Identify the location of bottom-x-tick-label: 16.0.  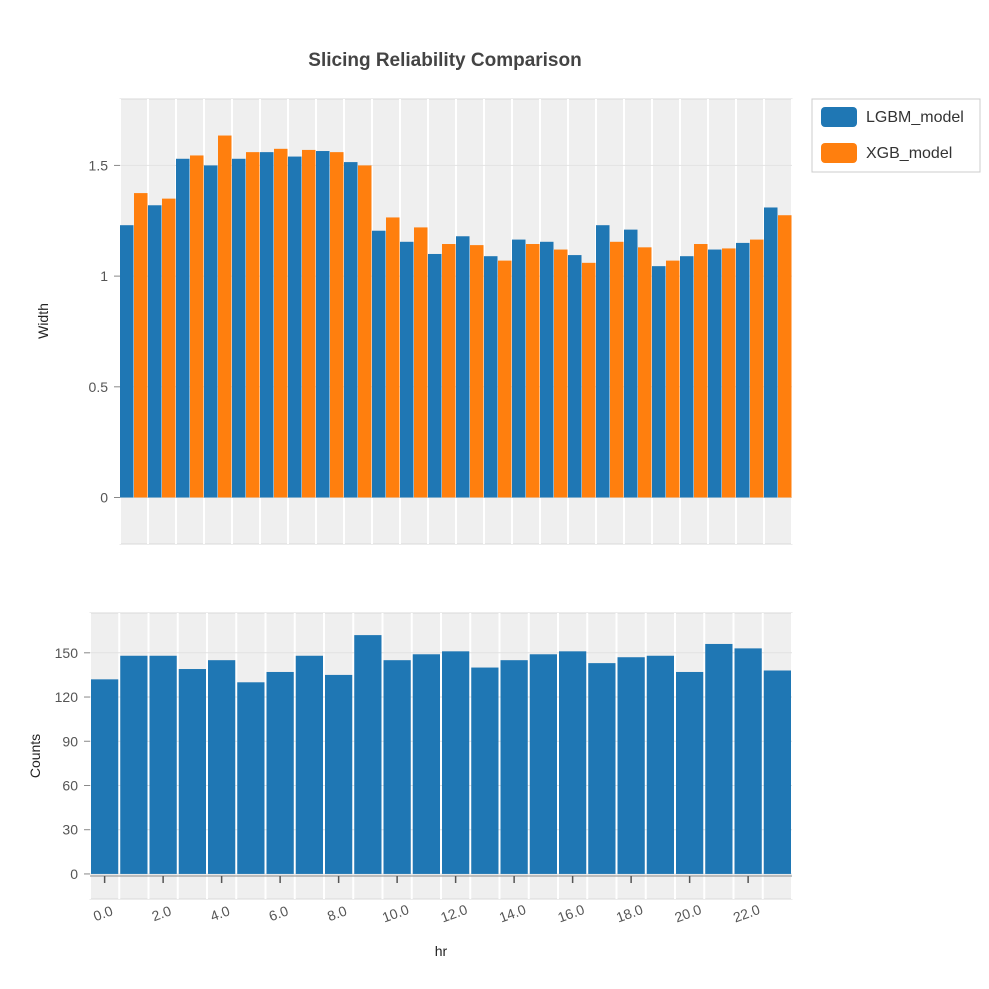
(570, 913).